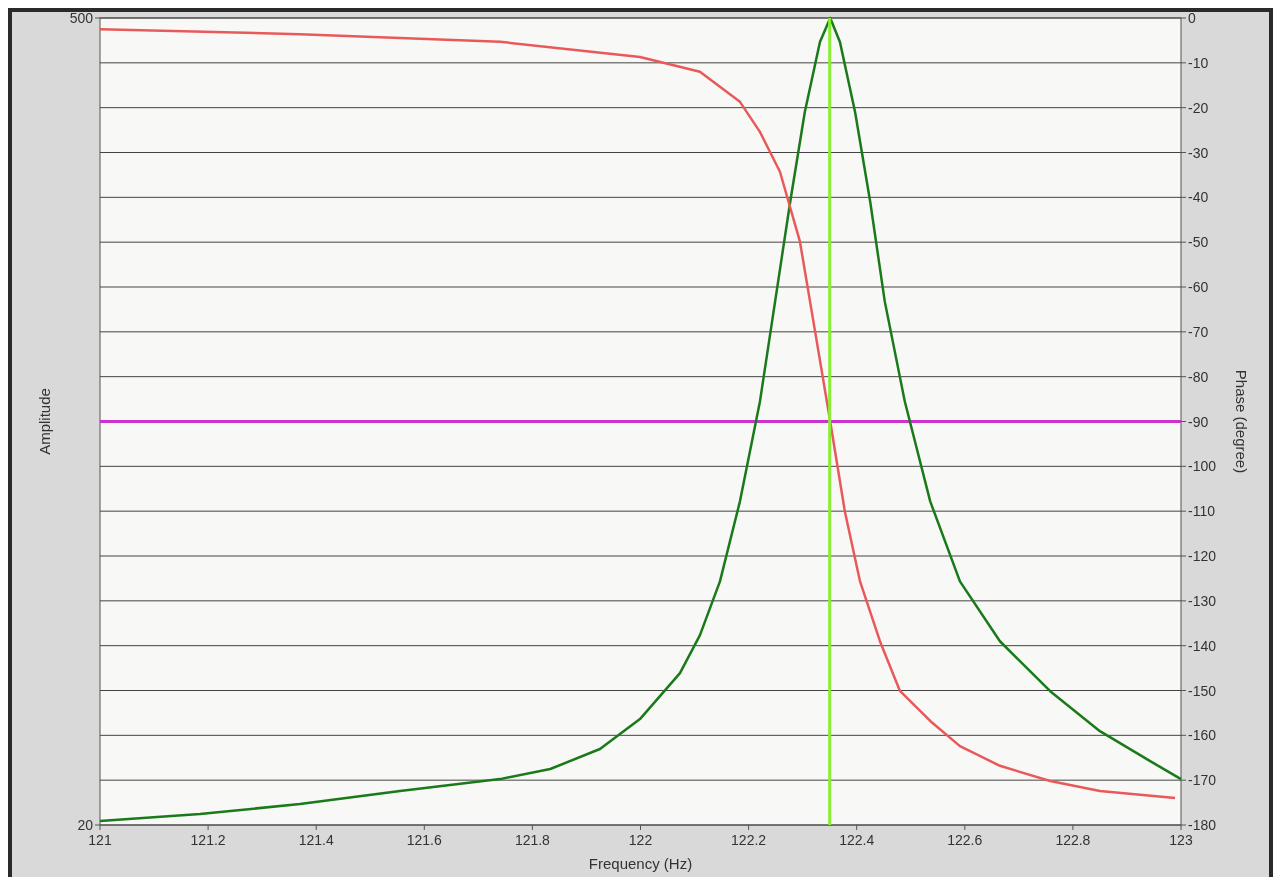 The image size is (1281, 885). Describe the element at coordinates (1198, 62) in the screenshot. I see `y2-tick-label: -10` at that location.